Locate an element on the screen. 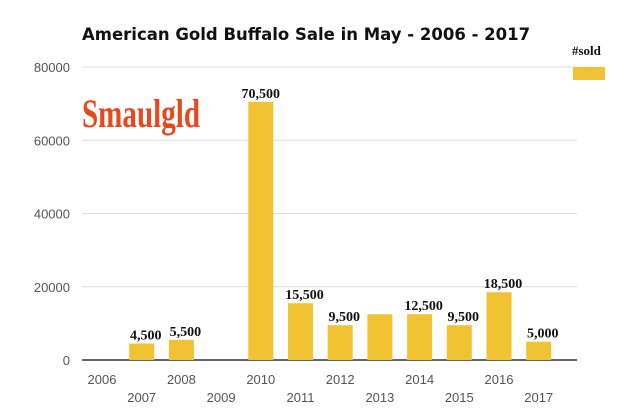 The image size is (632, 416). legend-swatch is located at coordinates (589, 73).